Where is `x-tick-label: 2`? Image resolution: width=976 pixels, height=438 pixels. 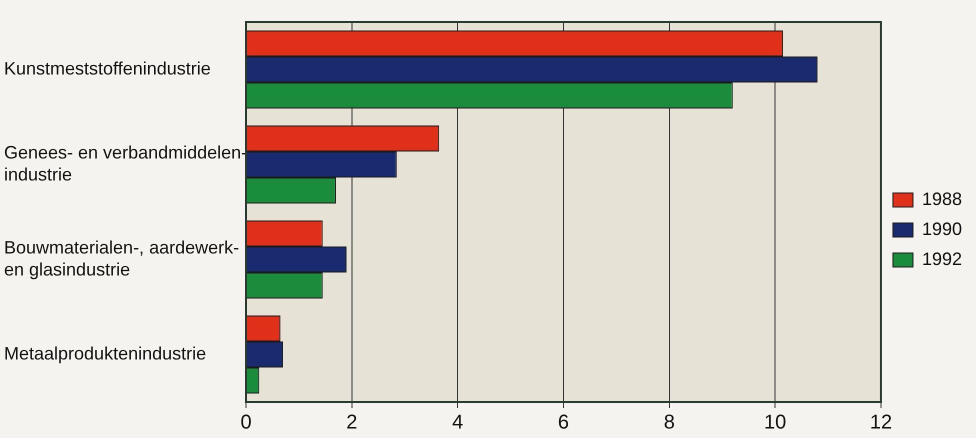
x-tick-label: 2 is located at coordinates (352, 423).